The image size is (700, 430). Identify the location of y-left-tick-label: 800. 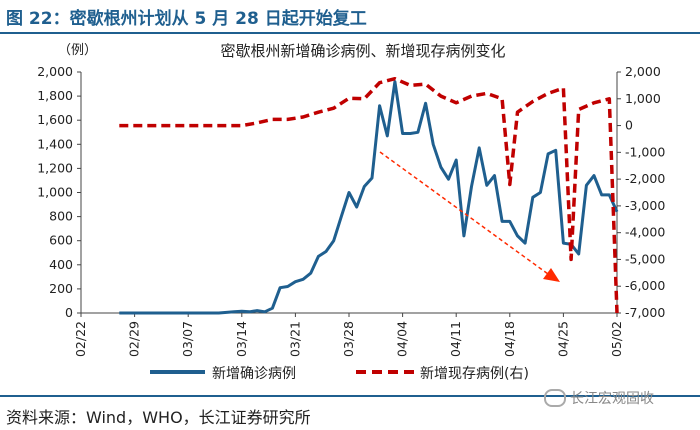
(61, 216).